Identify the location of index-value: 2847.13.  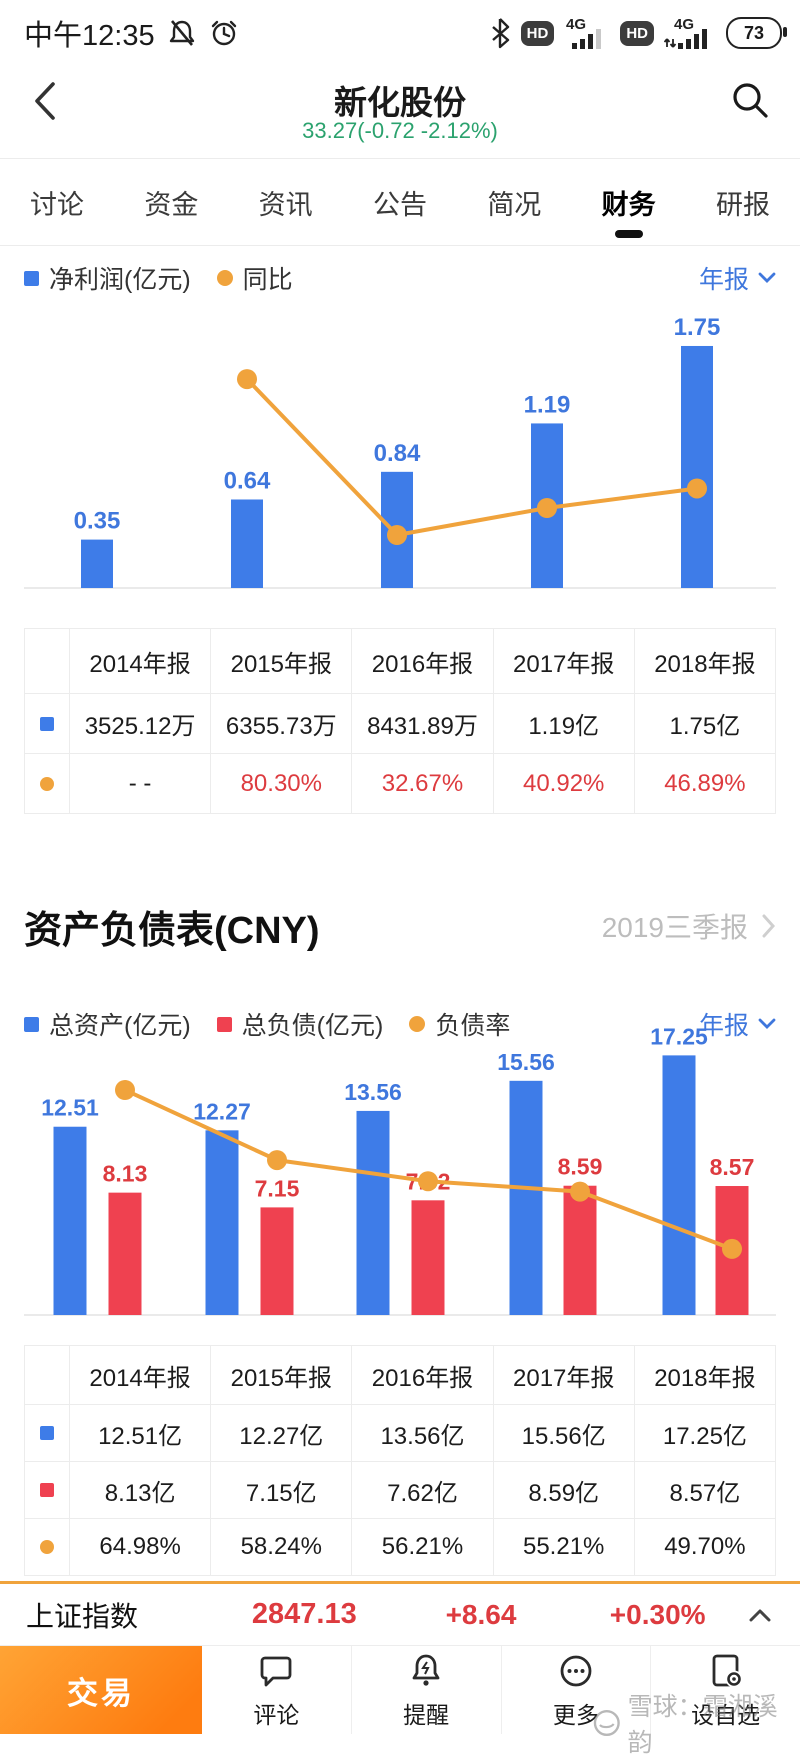
(304, 1614).